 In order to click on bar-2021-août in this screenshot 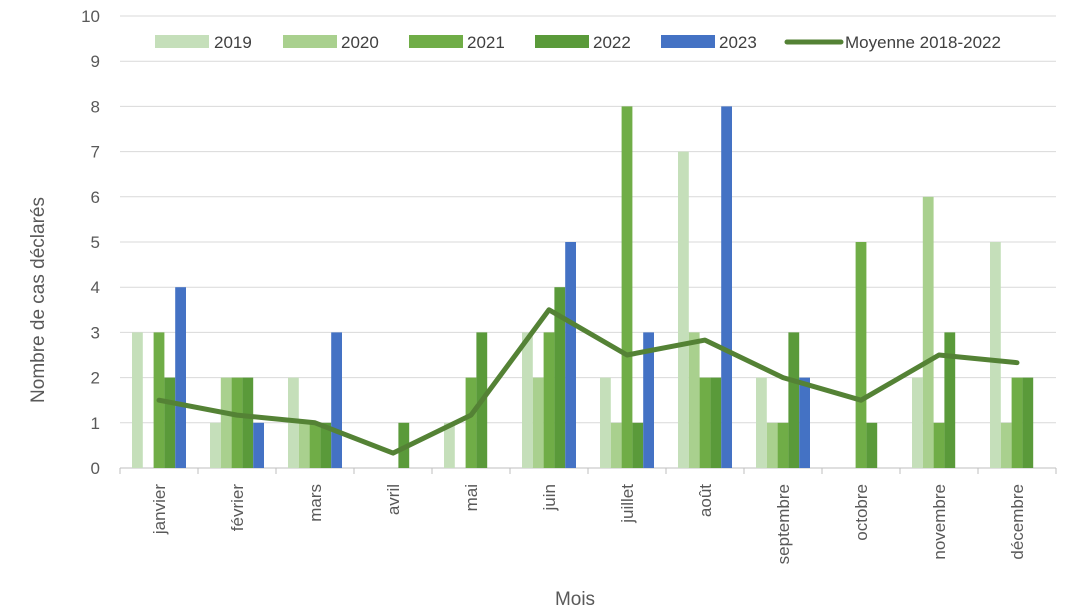, I will do `click(705, 422)`.